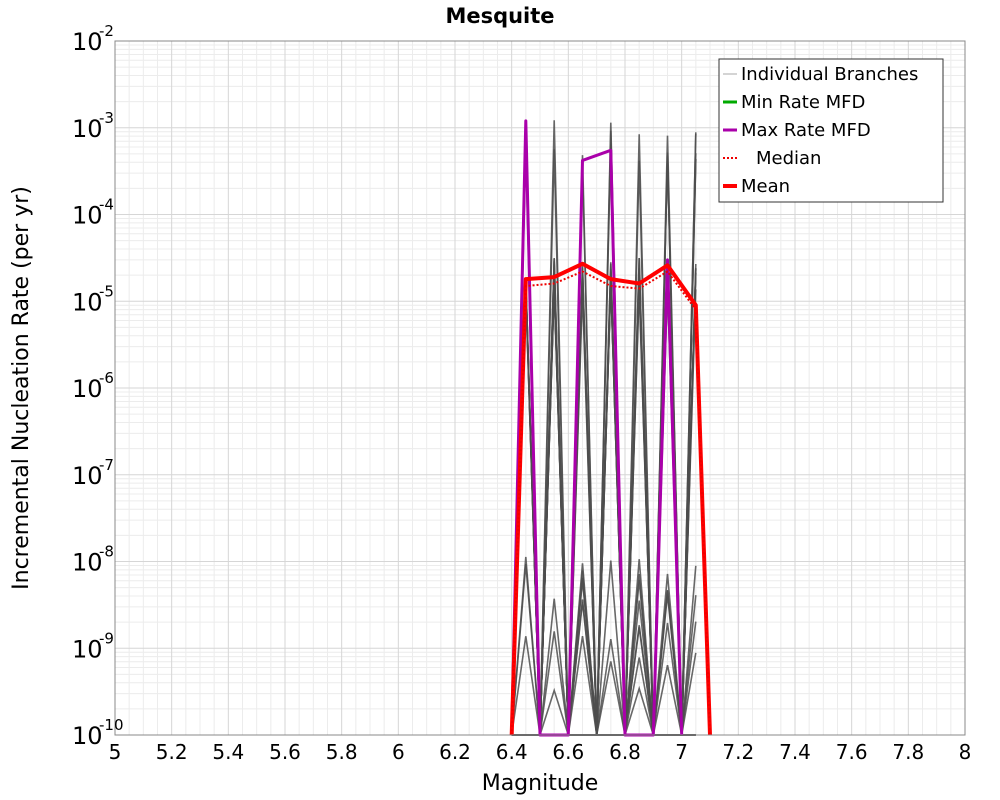  What do you see at coordinates (106, 291) in the screenshot?
I see `y-tick-exponent: -5` at bounding box center [106, 291].